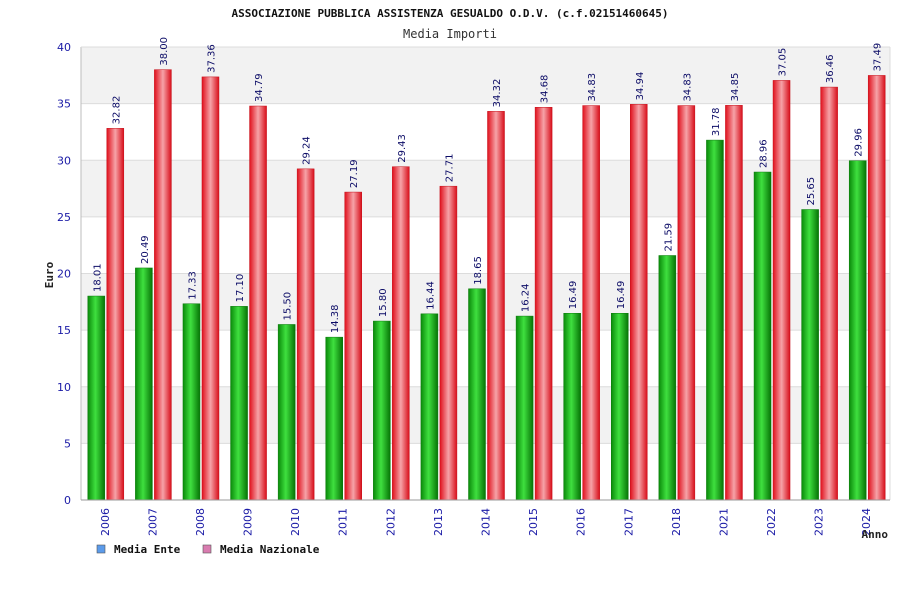  Describe the element at coordinates (526, 297) in the screenshot. I see `data-label: 16.24` at that location.